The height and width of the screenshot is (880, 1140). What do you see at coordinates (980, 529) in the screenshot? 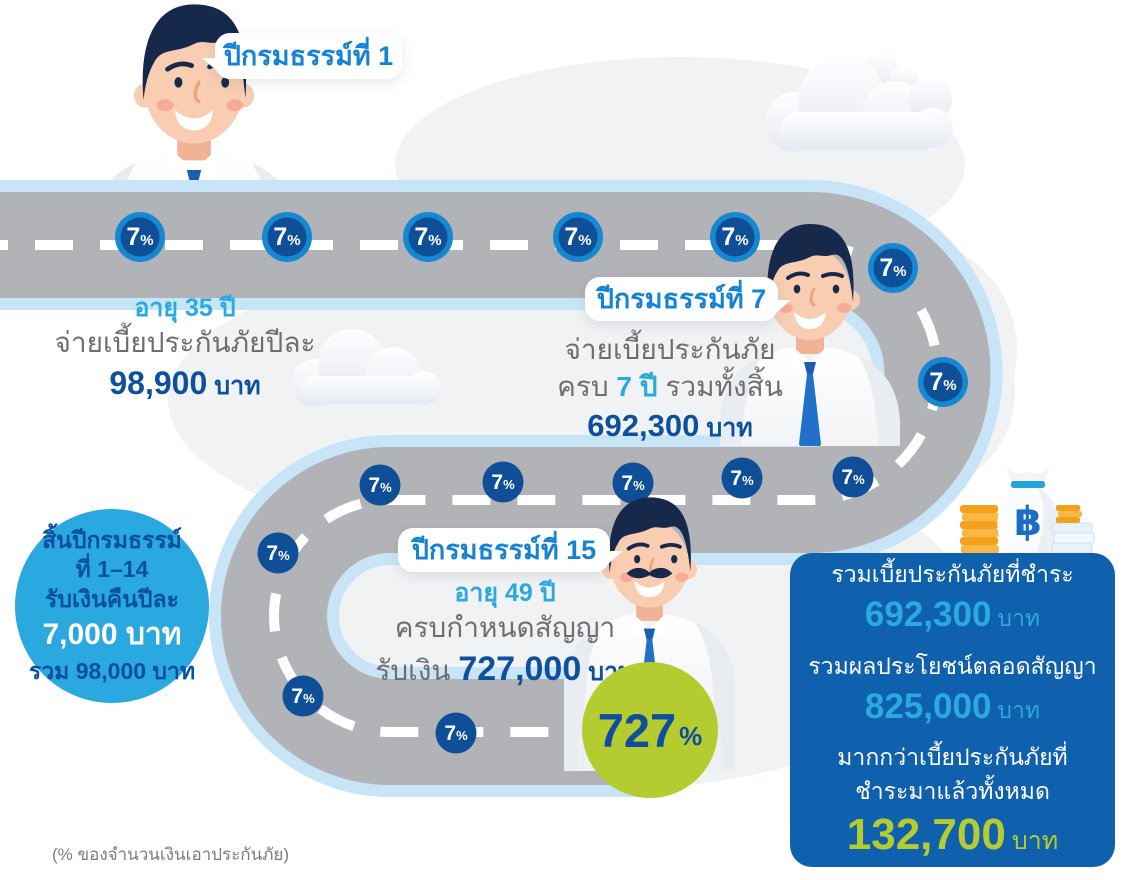
I see `coin-stack-icon` at bounding box center [980, 529].